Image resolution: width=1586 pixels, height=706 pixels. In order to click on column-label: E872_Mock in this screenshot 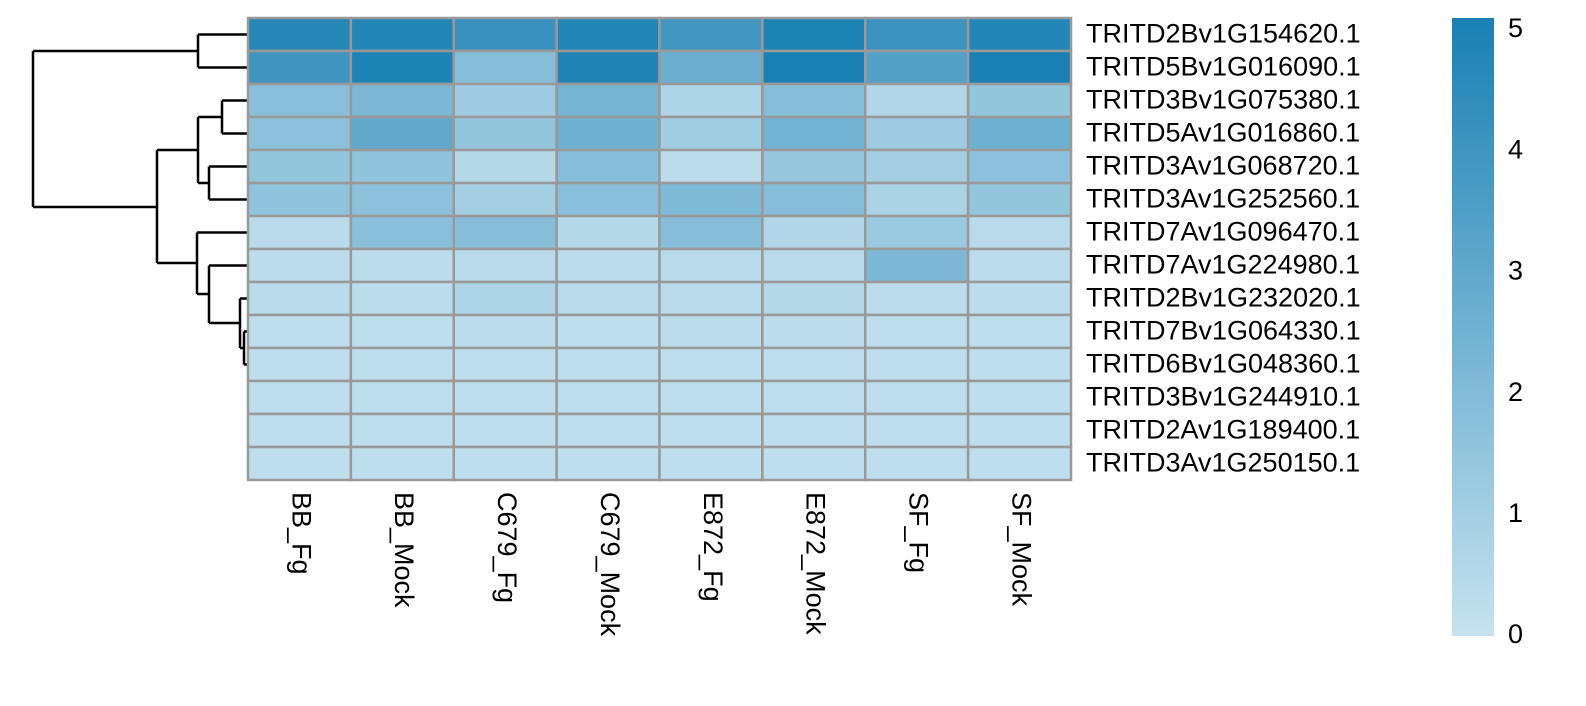, I will do `click(816, 563)`.